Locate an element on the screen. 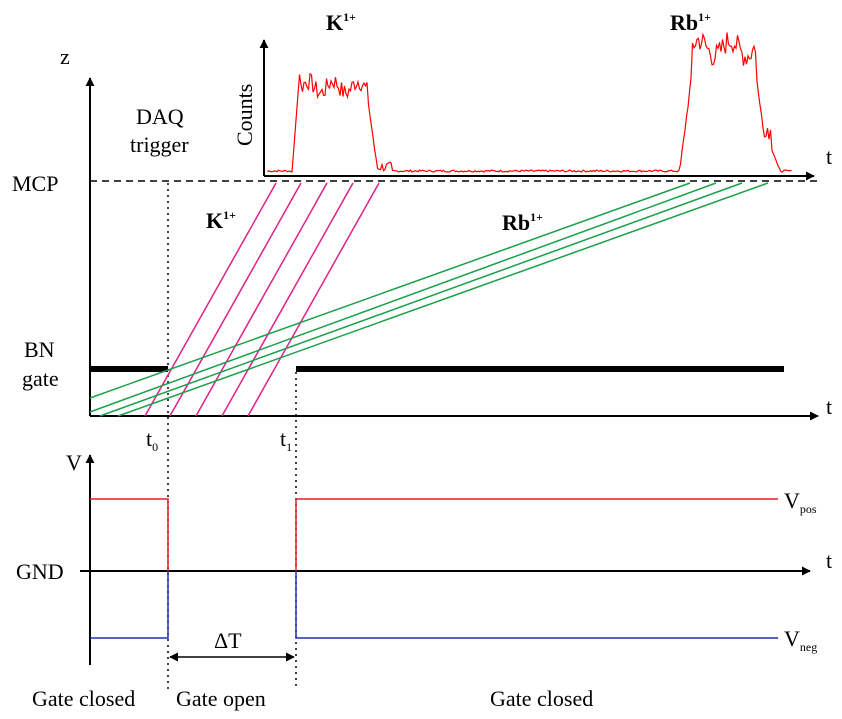  k-peak-base: K is located at coordinates (334, 22).